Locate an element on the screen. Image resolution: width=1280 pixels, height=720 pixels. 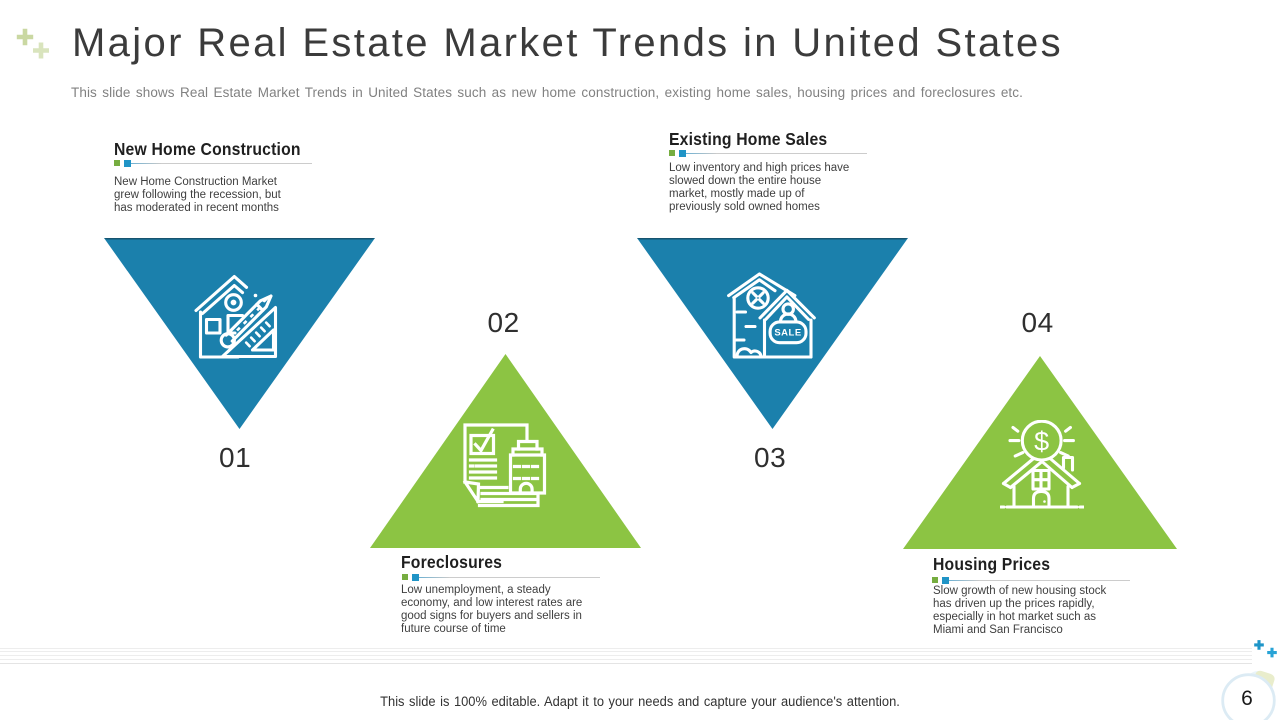
svg-text: SALE is located at coordinates (787, 333).